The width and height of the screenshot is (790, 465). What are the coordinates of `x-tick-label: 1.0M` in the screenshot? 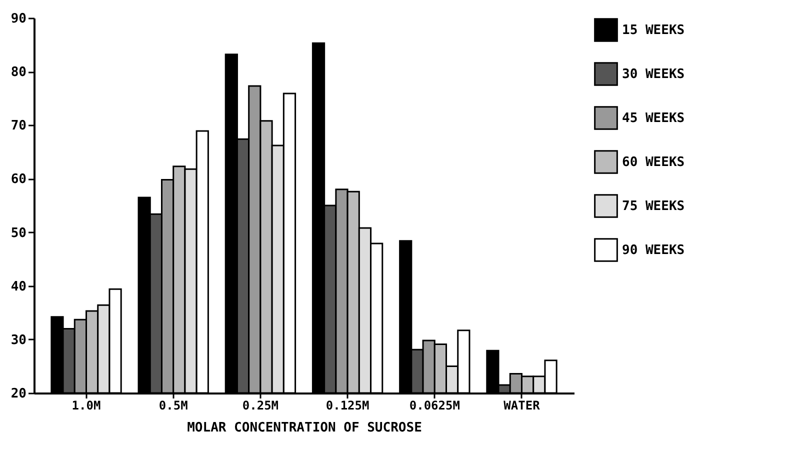 It's located at (86, 405).